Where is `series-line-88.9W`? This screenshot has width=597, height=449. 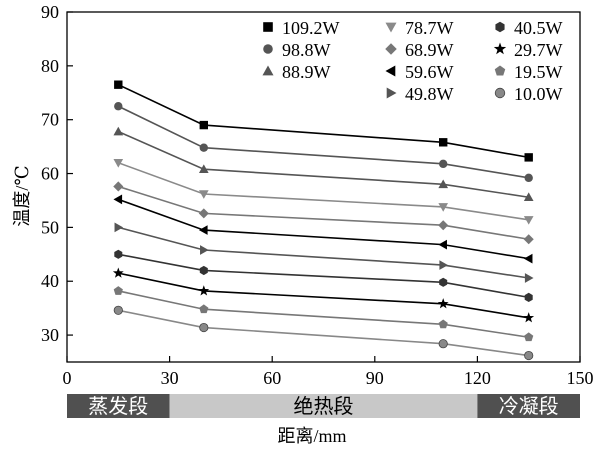
series-line-88.9W is located at coordinates (323, 164).